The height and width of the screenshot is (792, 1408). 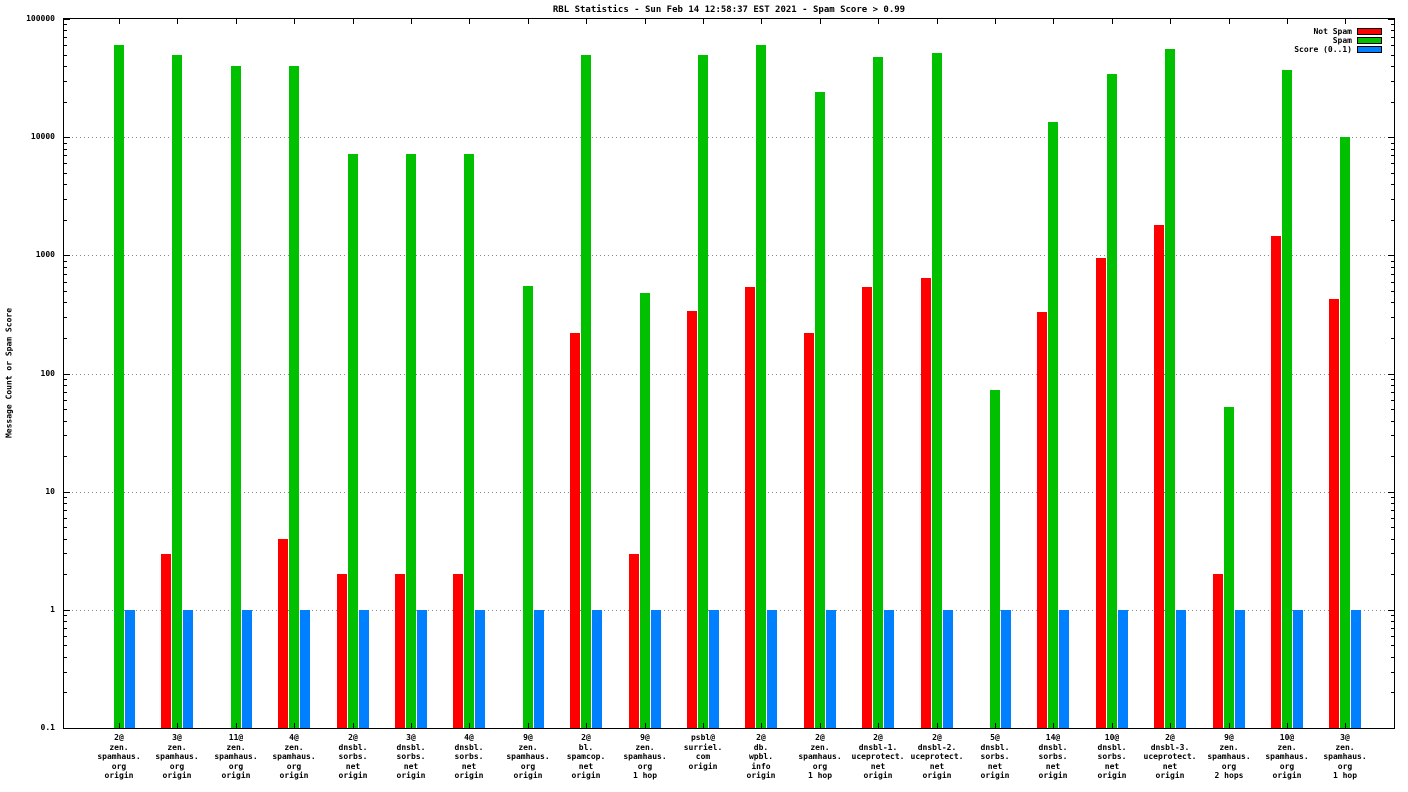 I want to click on x-category-label: 2@ zen. spamhaus. org origin, so click(x=119, y=756).